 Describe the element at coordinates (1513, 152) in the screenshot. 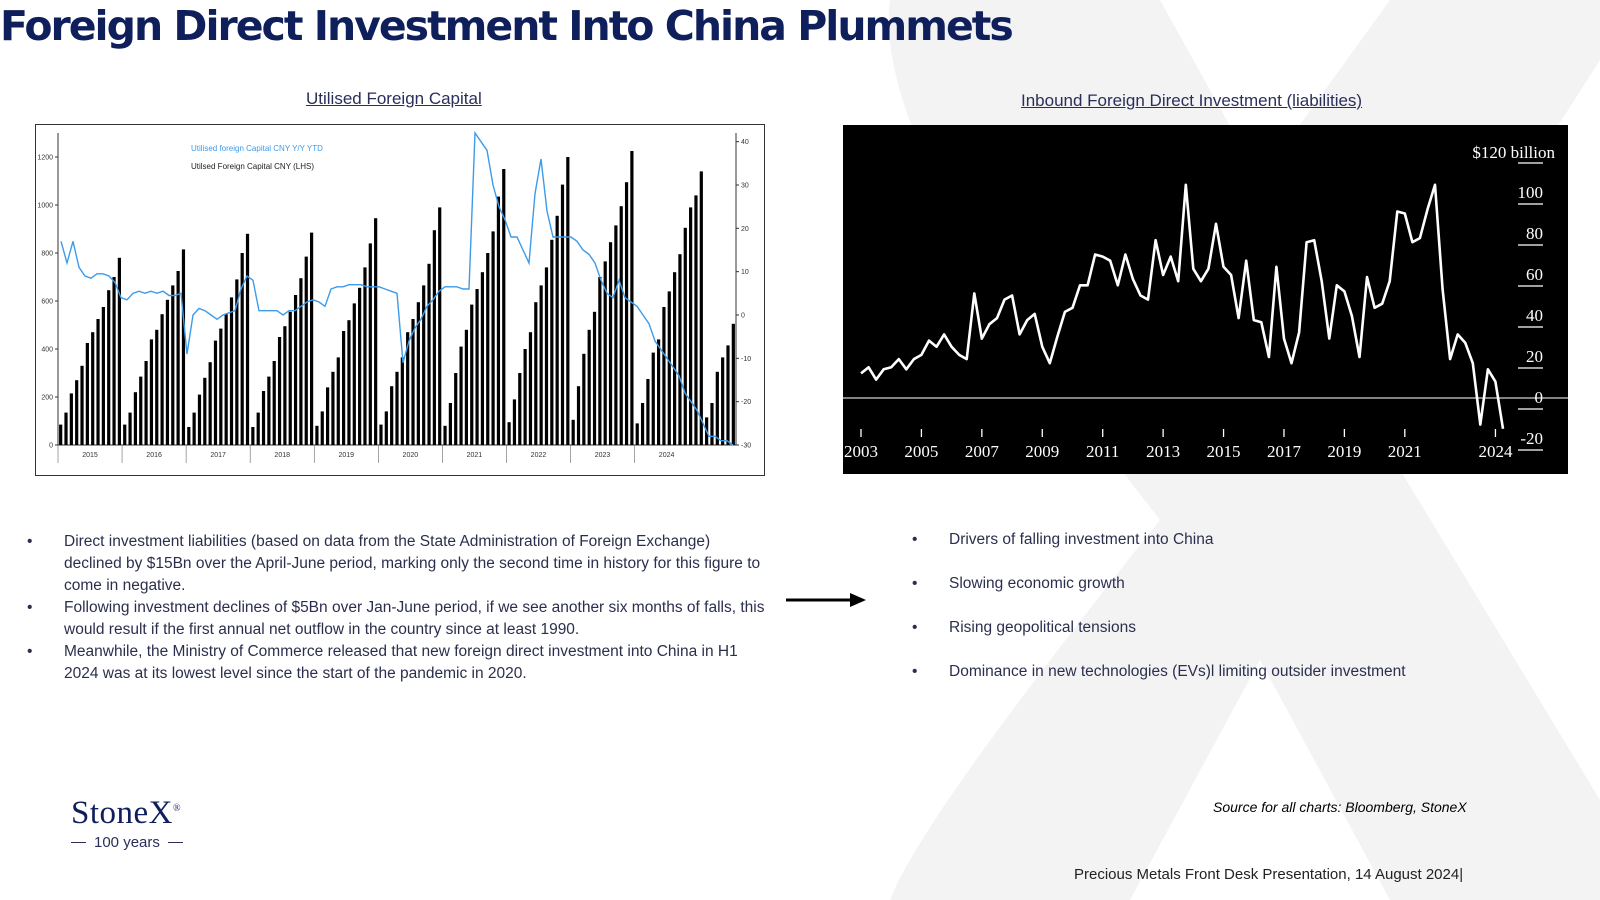

I see `unit-label: $120 billion` at that location.